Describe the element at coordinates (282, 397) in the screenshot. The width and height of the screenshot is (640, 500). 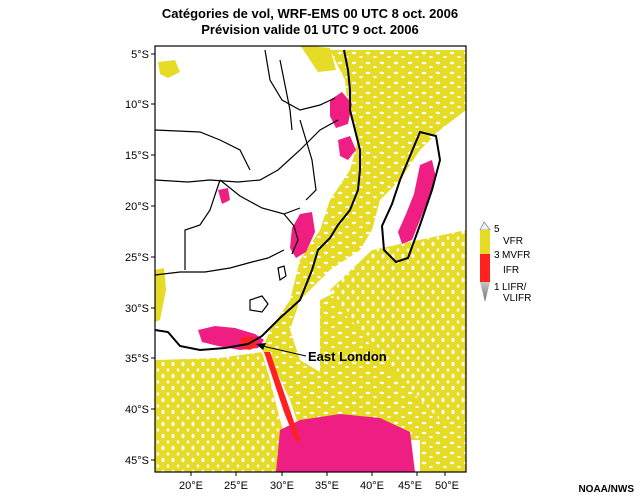
I see `ifr-streak-coastal` at that location.